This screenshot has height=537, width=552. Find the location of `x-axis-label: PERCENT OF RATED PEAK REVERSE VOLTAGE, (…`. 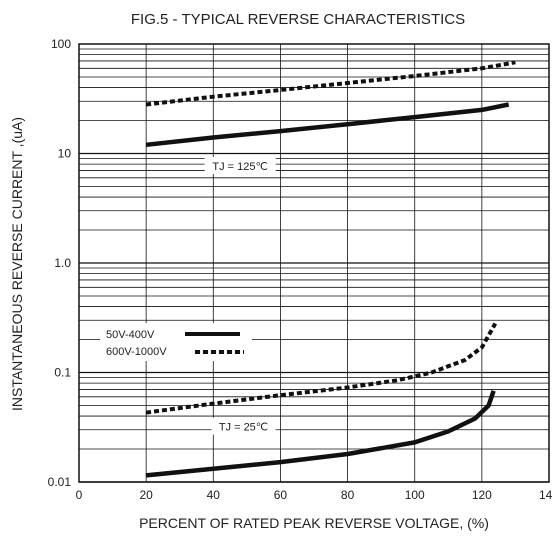

x-axis-label: PERCENT OF RATED PEAK REVERSE VOLTAGE, (… is located at coordinates (314, 523).